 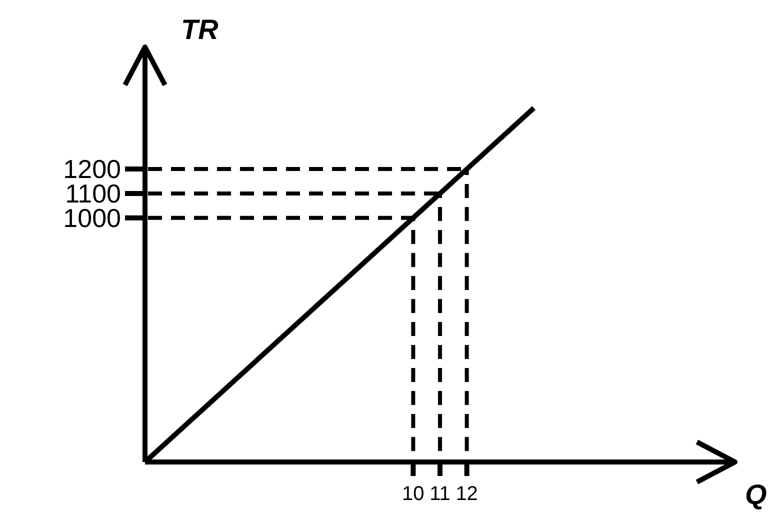 What do you see at coordinates (467, 494) in the screenshot?
I see `x-tick-label: 12` at bounding box center [467, 494].